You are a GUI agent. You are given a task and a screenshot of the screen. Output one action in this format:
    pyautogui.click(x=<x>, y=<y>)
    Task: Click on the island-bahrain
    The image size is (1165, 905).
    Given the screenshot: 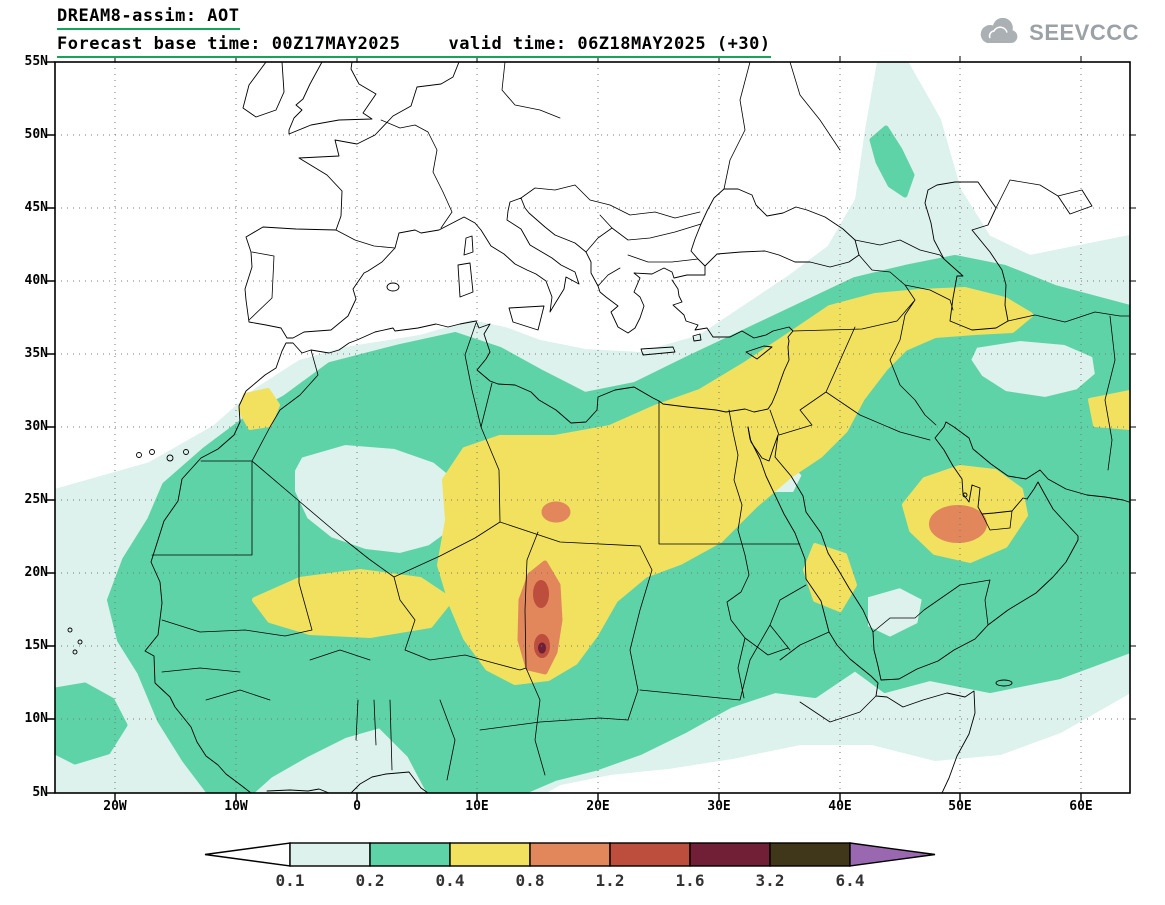 What is the action you would take?
    pyautogui.click(x=965, y=495)
    